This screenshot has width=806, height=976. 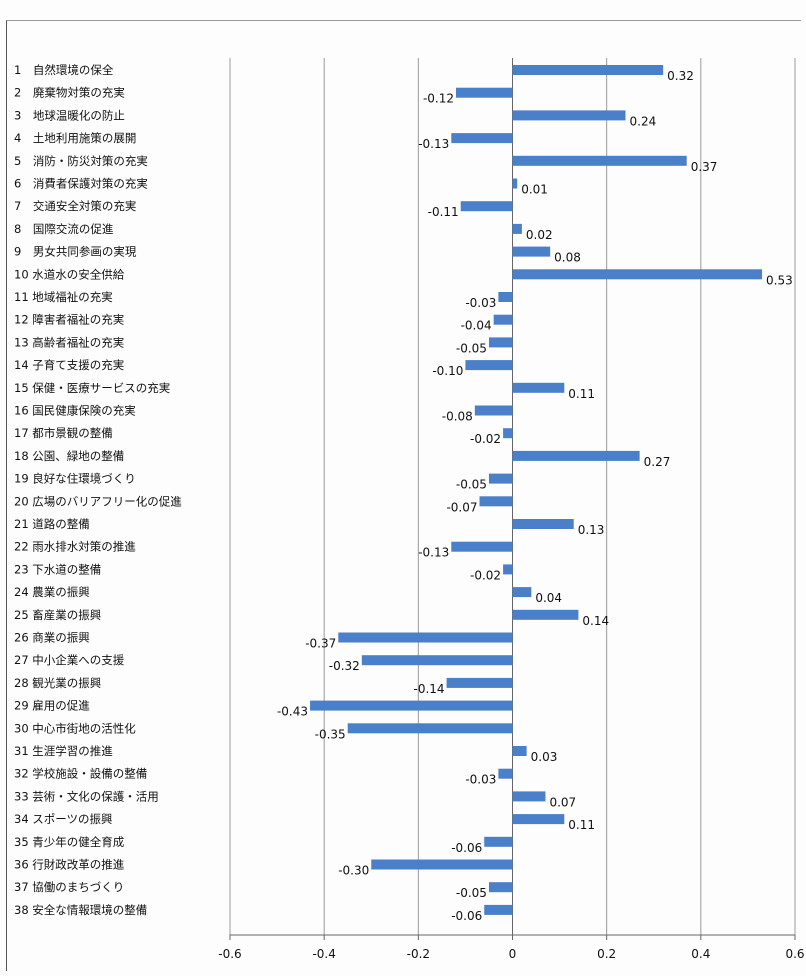 I want to click on value-label: 0.03, so click(x=544, y=757).